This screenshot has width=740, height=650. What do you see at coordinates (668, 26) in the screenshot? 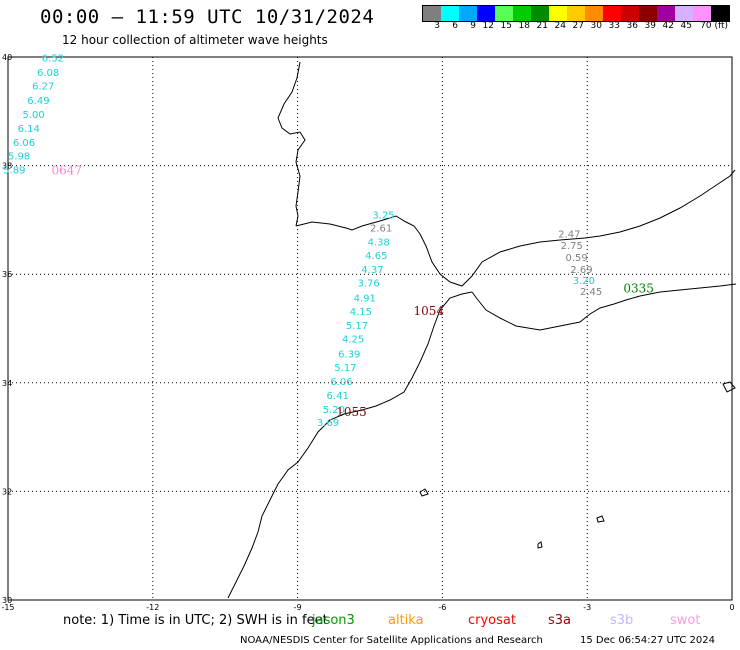
I see `colorbar-label: 42` at bounding box center [668, 26].